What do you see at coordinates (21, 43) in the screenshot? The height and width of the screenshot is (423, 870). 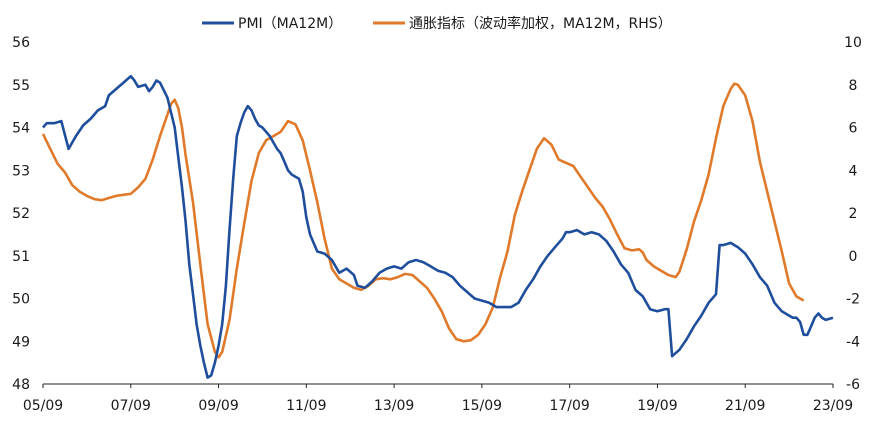 I see `left-tick-label: 56` at bounding box center [21, 43].